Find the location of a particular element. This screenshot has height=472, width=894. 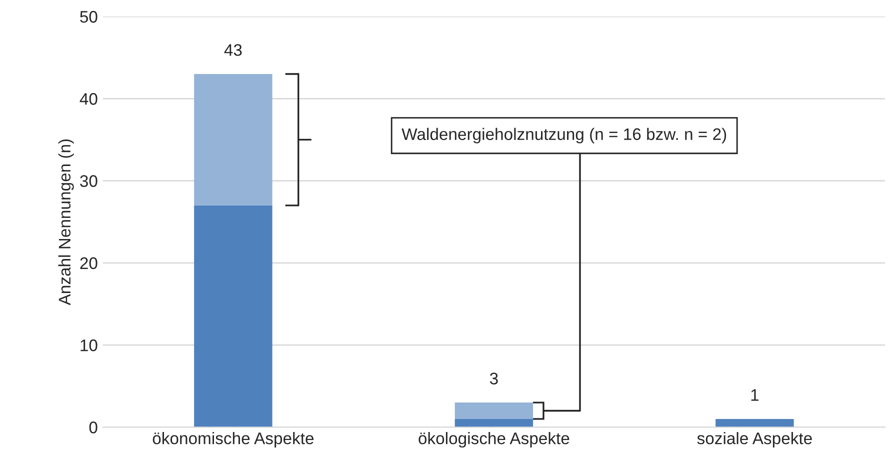

x-tick-label: soziale Aspekte is located at coordinates (754, 440).